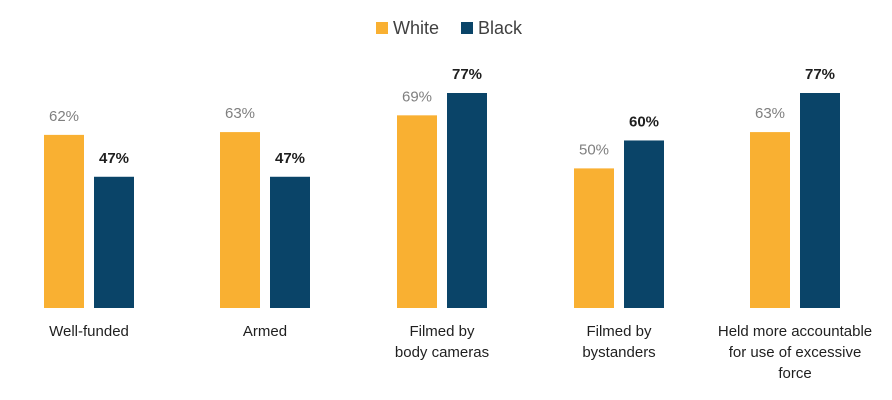 Image resolution: width=892 pixels, height=400 pixels. I want to click on bar-black-filmed-by-bystanders, so click(644, 224).